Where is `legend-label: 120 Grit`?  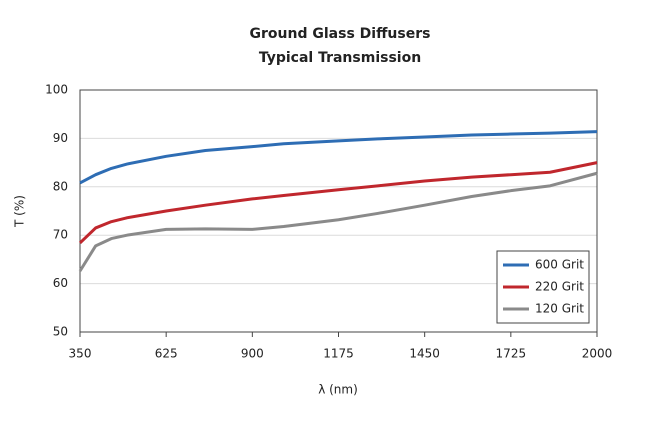 legend-label: 120 Grit is located at coordinates (559, 309).